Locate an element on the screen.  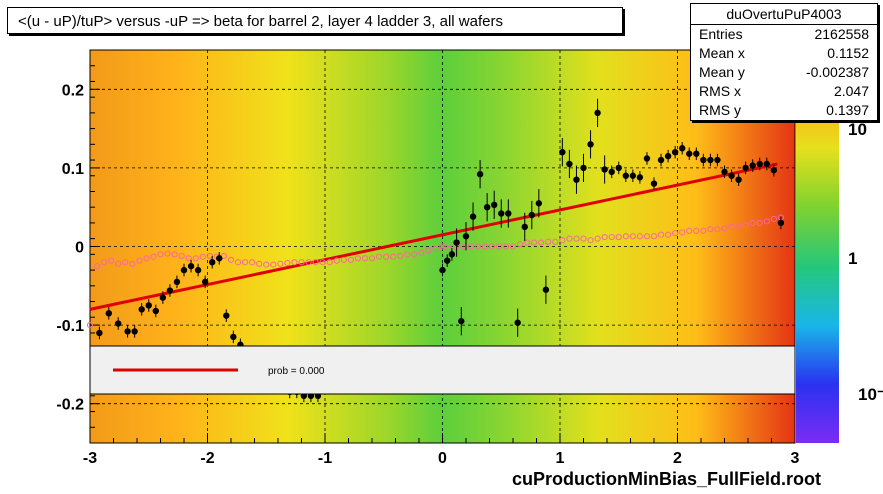
stats-row-mean-x: Mean x 0.1152 is located at coordinates (784, 53).